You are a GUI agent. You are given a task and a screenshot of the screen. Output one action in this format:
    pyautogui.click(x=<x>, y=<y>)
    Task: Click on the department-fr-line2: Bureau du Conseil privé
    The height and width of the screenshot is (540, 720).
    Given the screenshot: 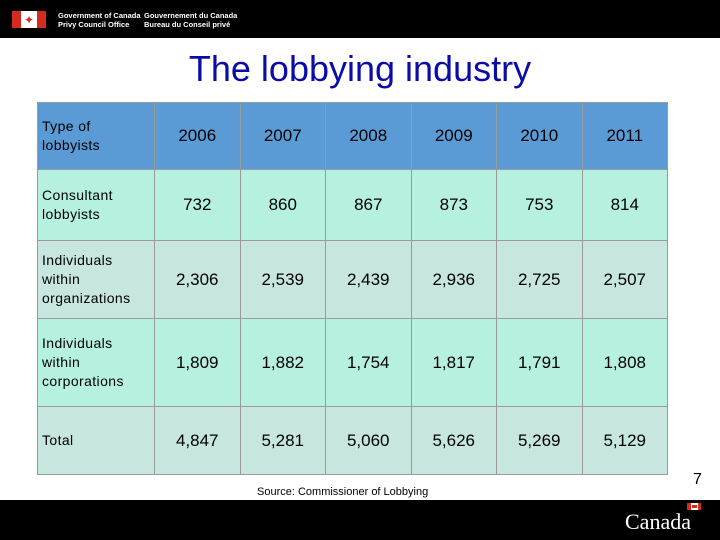 What is the action you would take?
    pyautogui.click(x=187, y=24)
    